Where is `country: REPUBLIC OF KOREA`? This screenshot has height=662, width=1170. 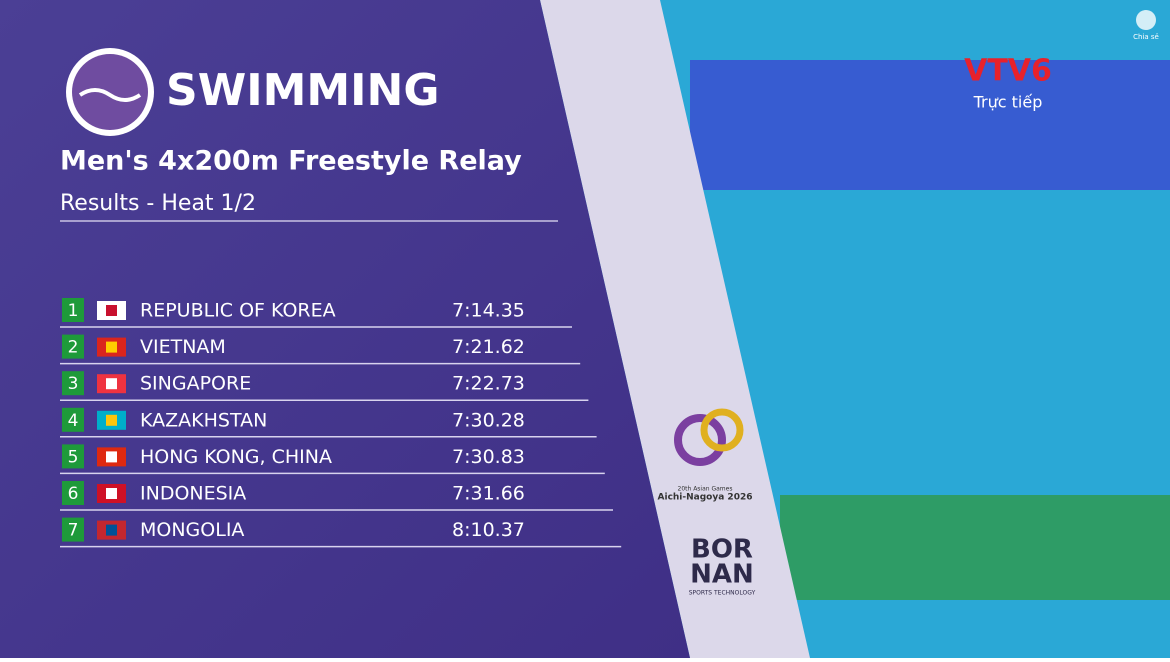
country: REPUBLIC OF KOREA is located at coordinates (238, 311).